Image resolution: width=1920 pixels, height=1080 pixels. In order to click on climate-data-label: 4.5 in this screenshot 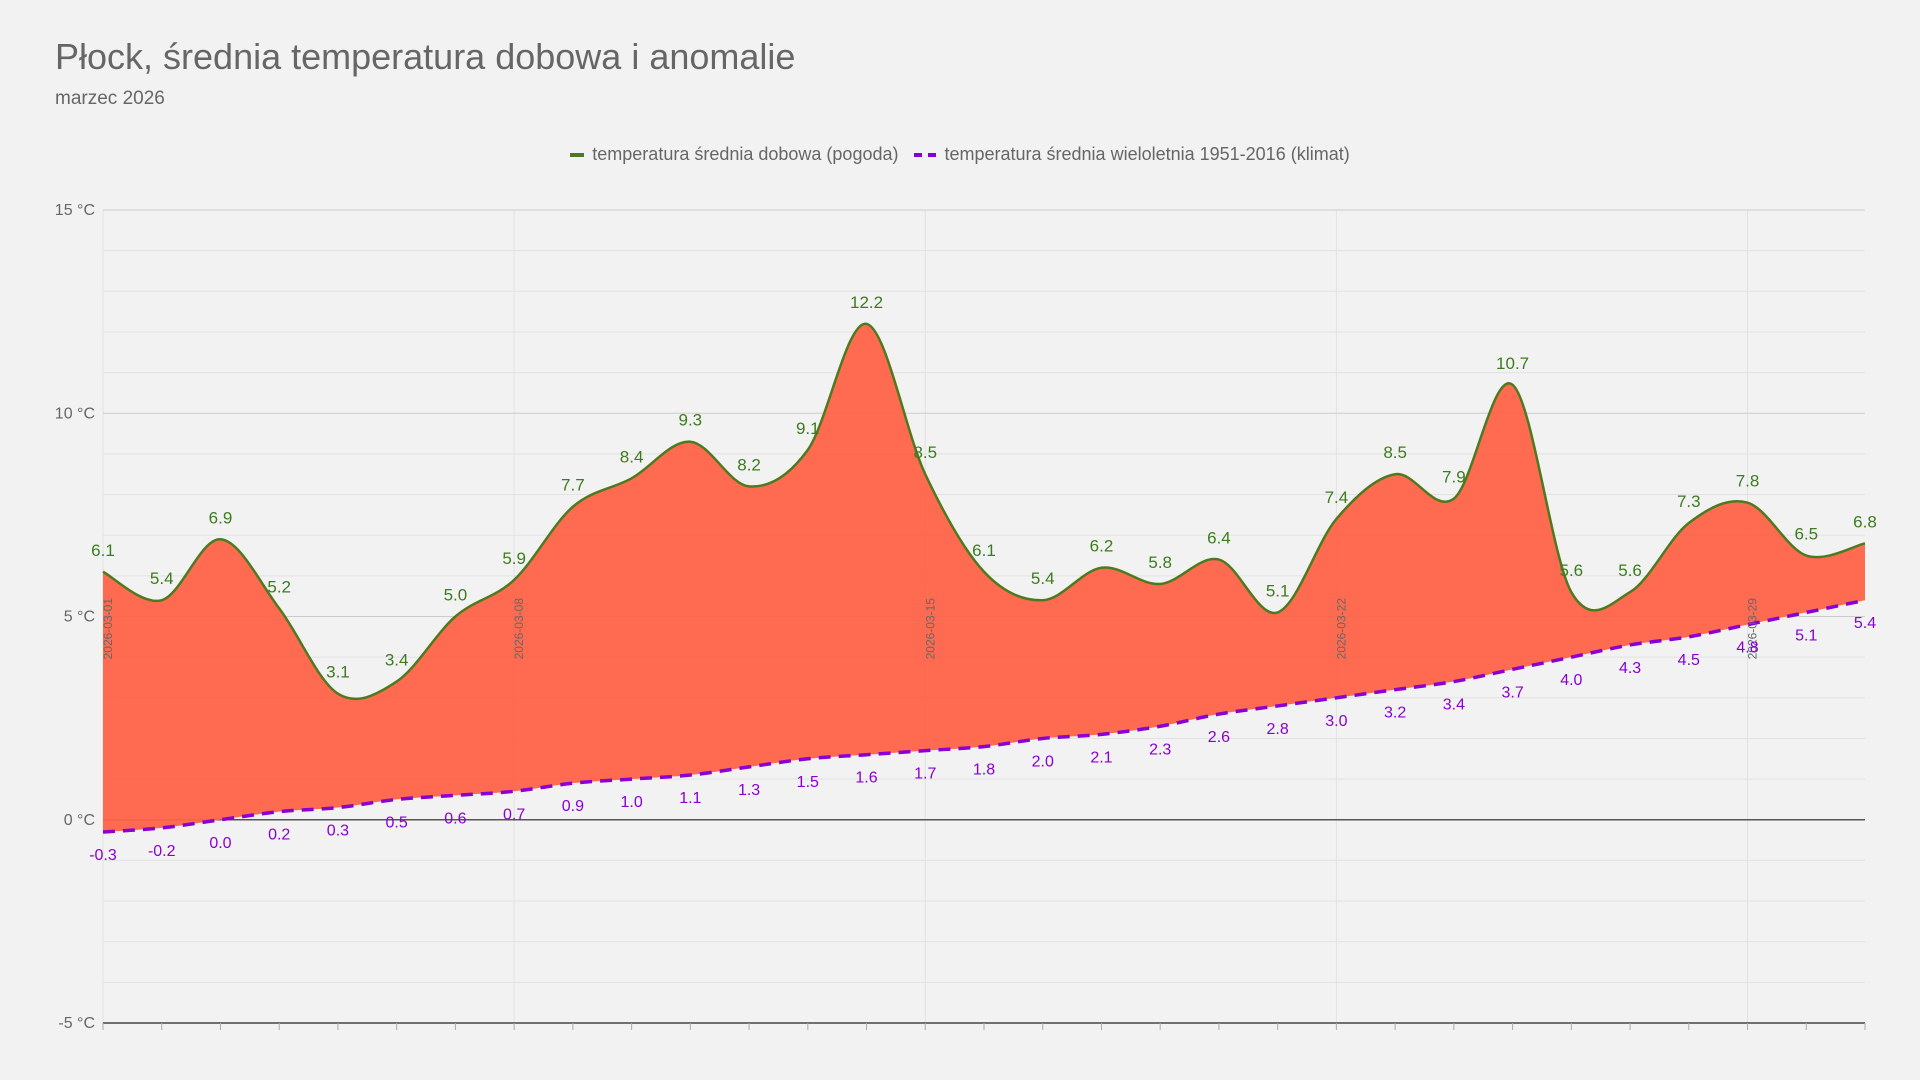, I will do `click(1689, 660)`.